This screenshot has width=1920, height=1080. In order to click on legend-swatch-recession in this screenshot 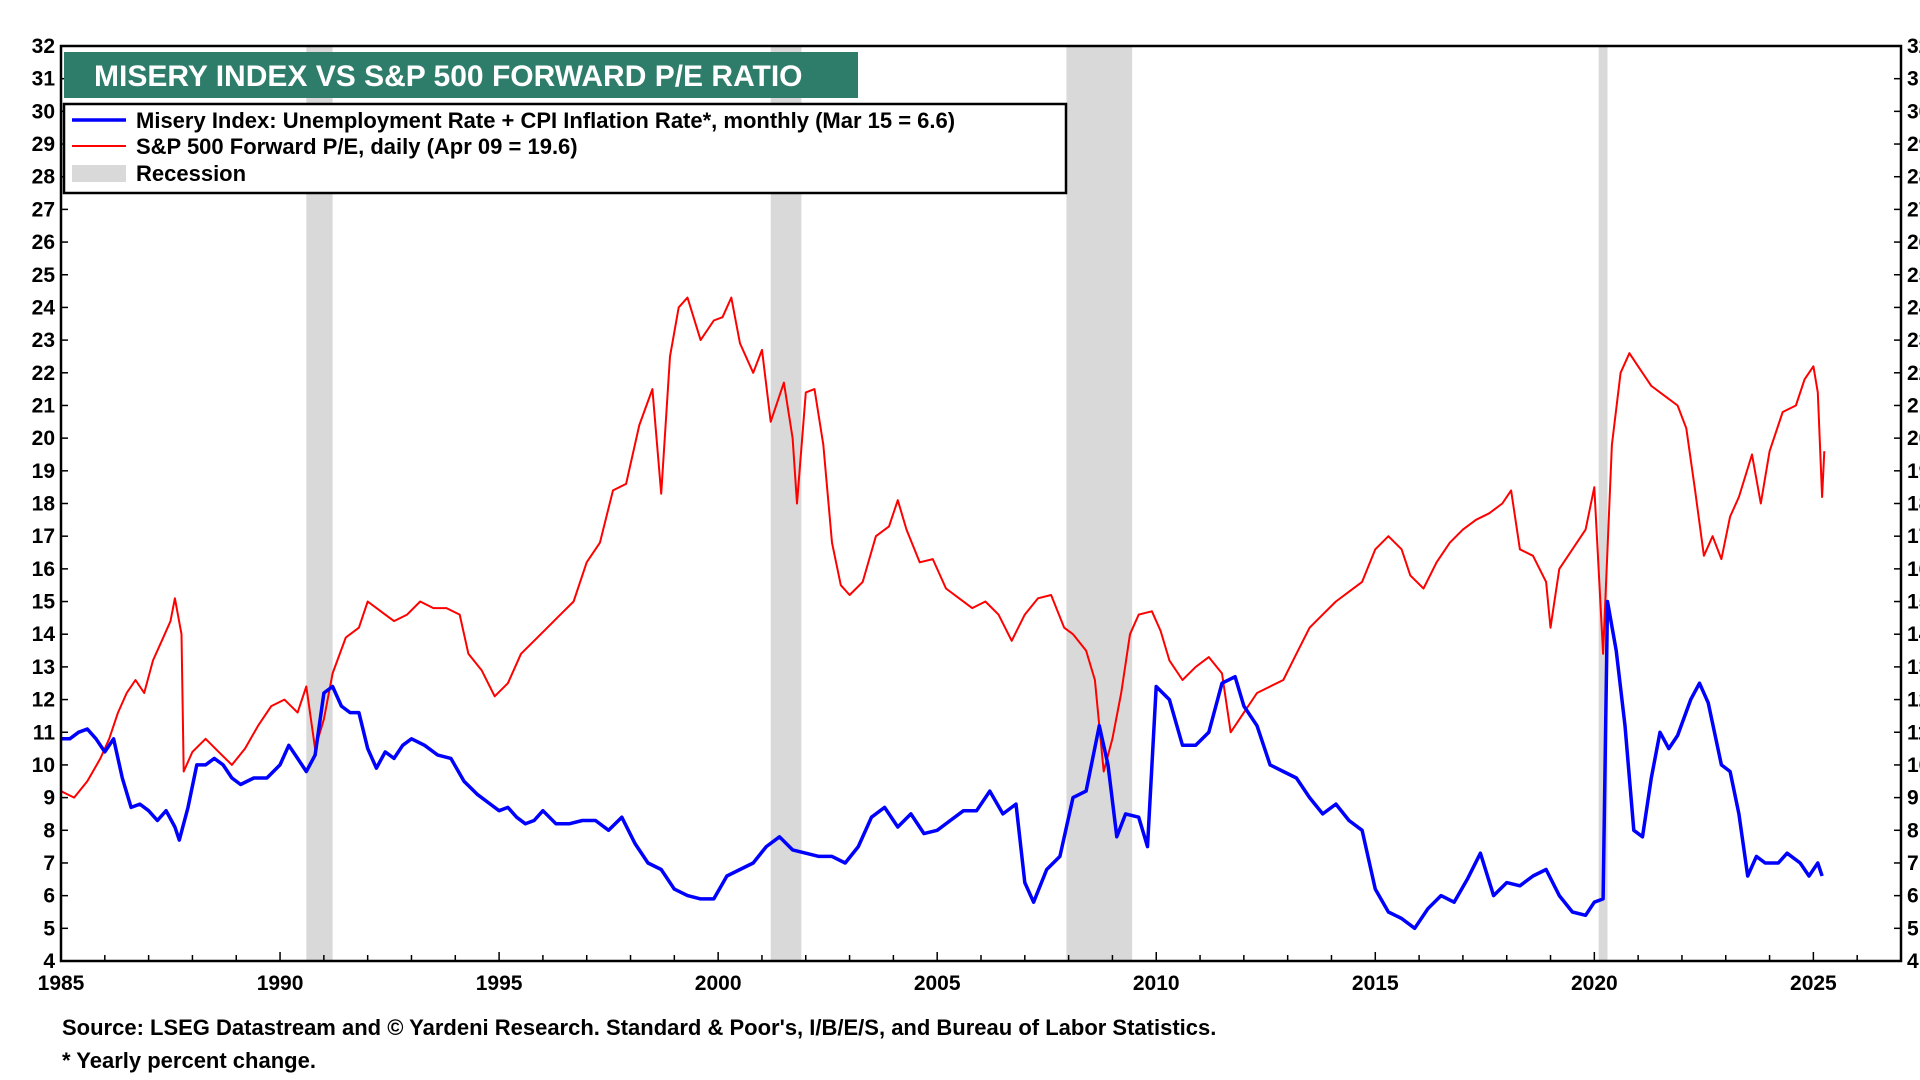, I will do `click(99, 173)`.